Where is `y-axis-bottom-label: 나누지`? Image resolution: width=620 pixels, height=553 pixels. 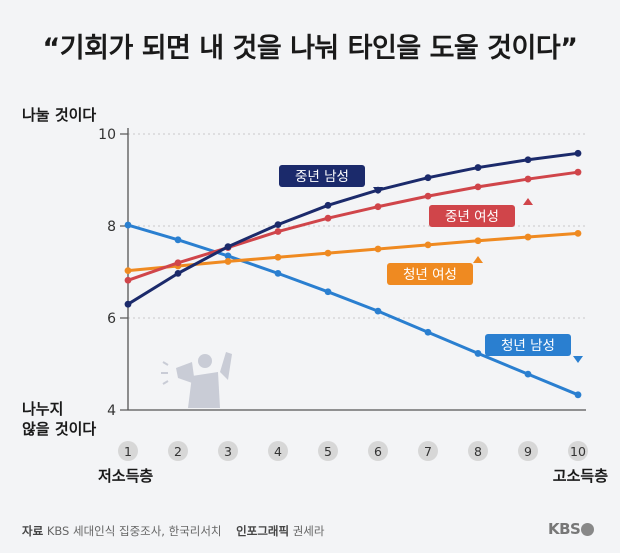
y-axis-bottom-label: 나누지 is located at coordinates (42, 409).